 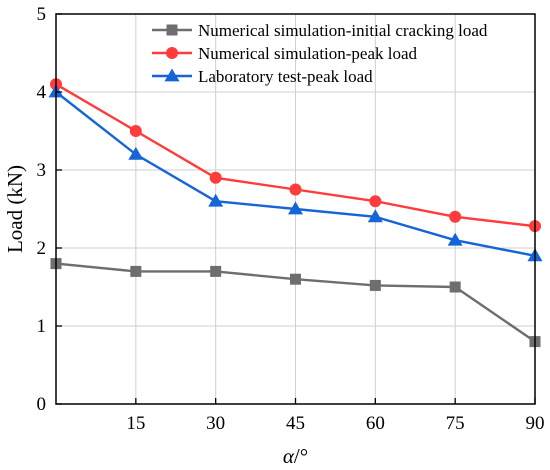 What do you see at coordinates (42, 170) in the screenshot?
I see `y-tick-label: 3` at bounding box center [42, 170].